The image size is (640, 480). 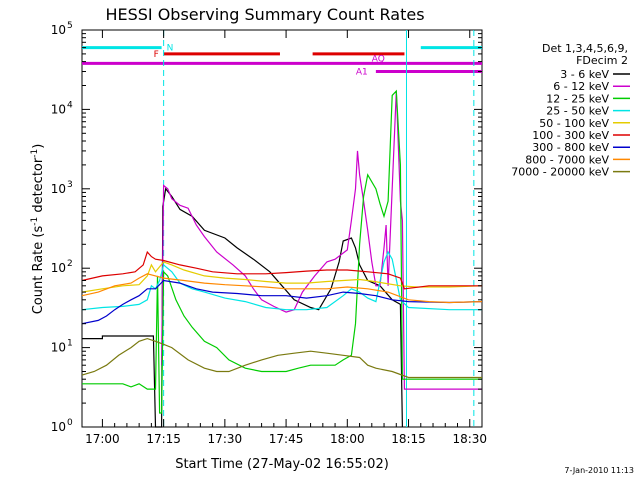 I want to click on y-axis-label-sup2: -1, so click(x=35, y=153).